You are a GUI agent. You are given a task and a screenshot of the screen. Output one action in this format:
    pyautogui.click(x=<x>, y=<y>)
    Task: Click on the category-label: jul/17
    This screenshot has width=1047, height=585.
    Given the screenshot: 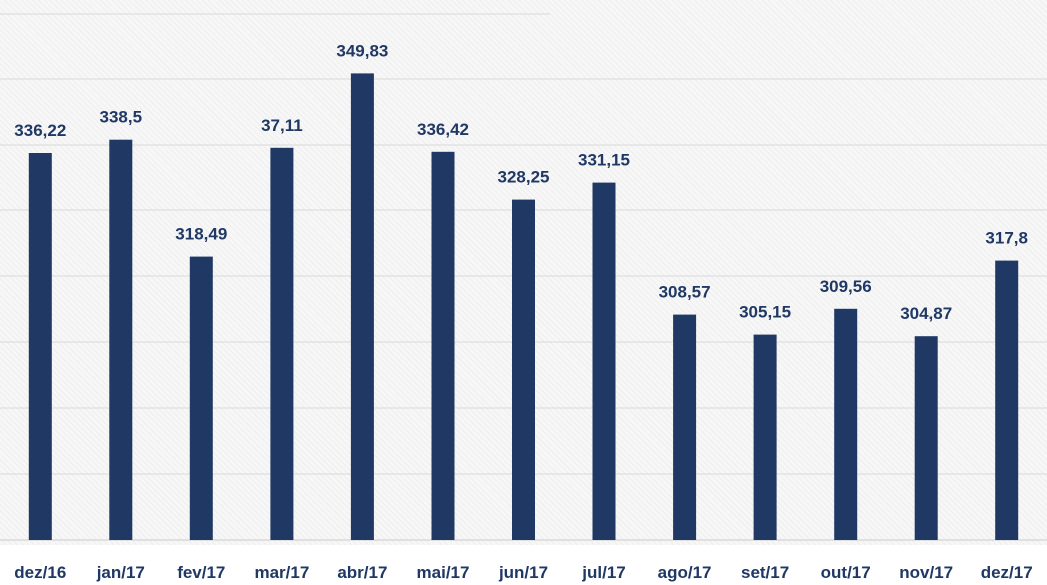 What is the action you would take?
    pyautogui.click(x=603, y=572)
    